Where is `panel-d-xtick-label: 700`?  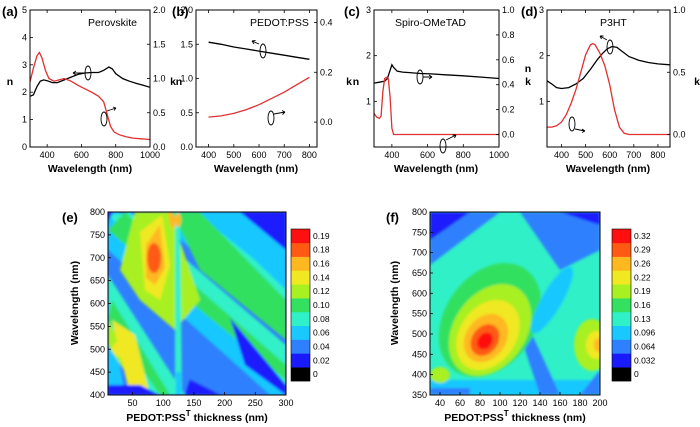 panel-d-xtick-label: 700 is located at coordinates (633, 155).